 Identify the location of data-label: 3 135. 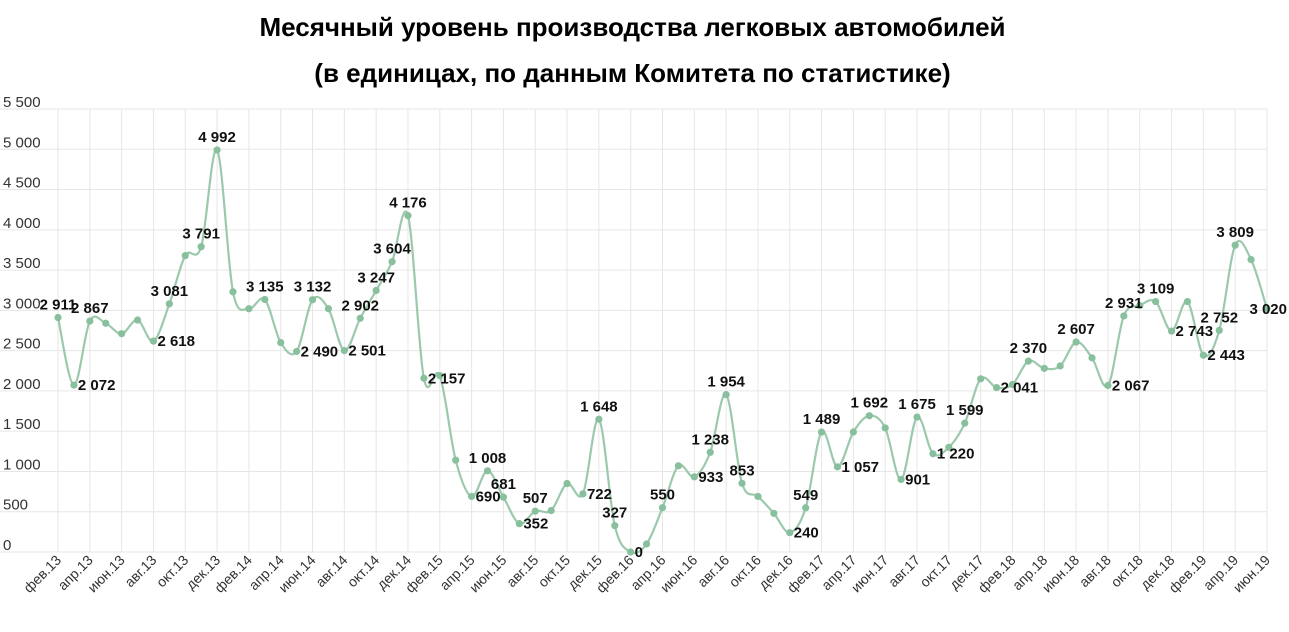
(265, 286).